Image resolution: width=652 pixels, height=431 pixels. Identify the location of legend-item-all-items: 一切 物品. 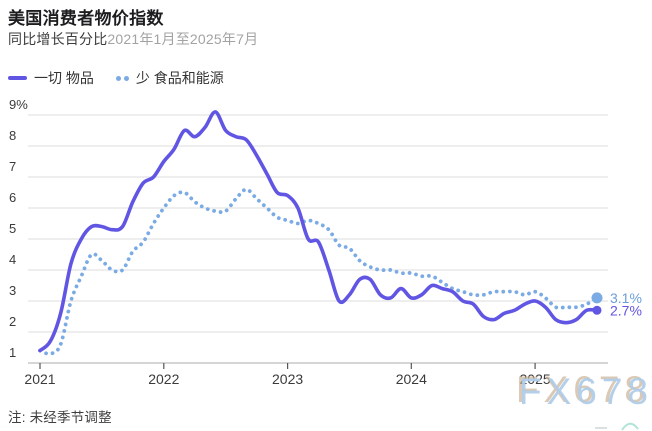
(51, 78).